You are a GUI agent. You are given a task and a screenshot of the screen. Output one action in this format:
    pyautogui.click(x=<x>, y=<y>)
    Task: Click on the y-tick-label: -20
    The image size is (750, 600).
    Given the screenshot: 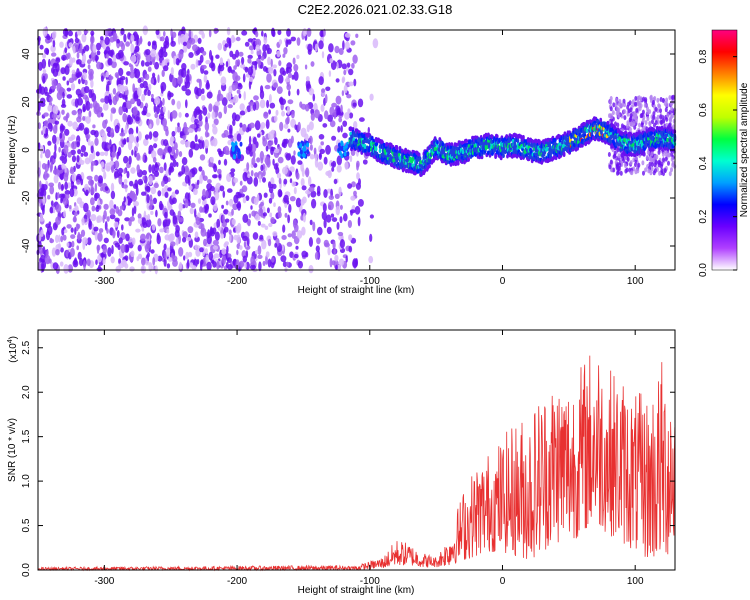 What is the action you would take?
    pyautogui.click(x=26, y=197)
    